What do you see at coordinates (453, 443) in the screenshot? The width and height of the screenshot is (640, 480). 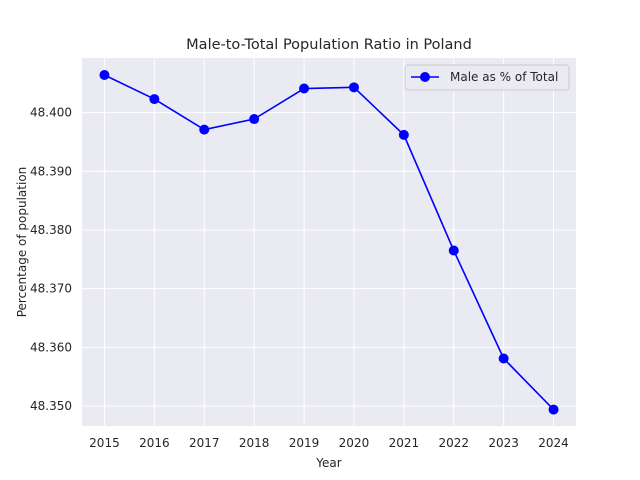 I see `x-tick-label: 2022` at bounding box center [453, 443].